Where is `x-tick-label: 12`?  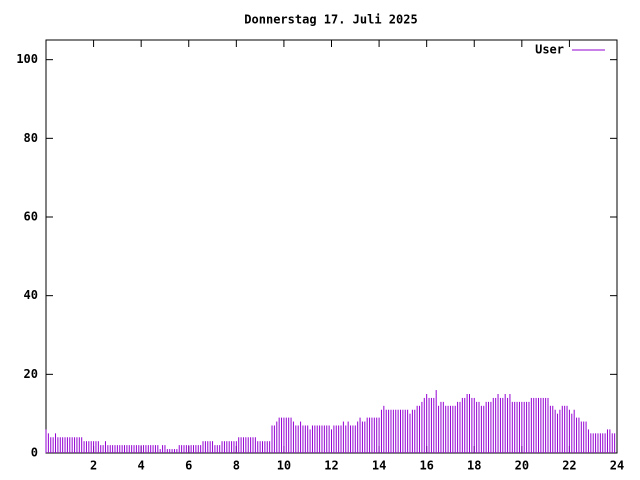 x-tick-label: 12 is located at coordinates (331, 466).